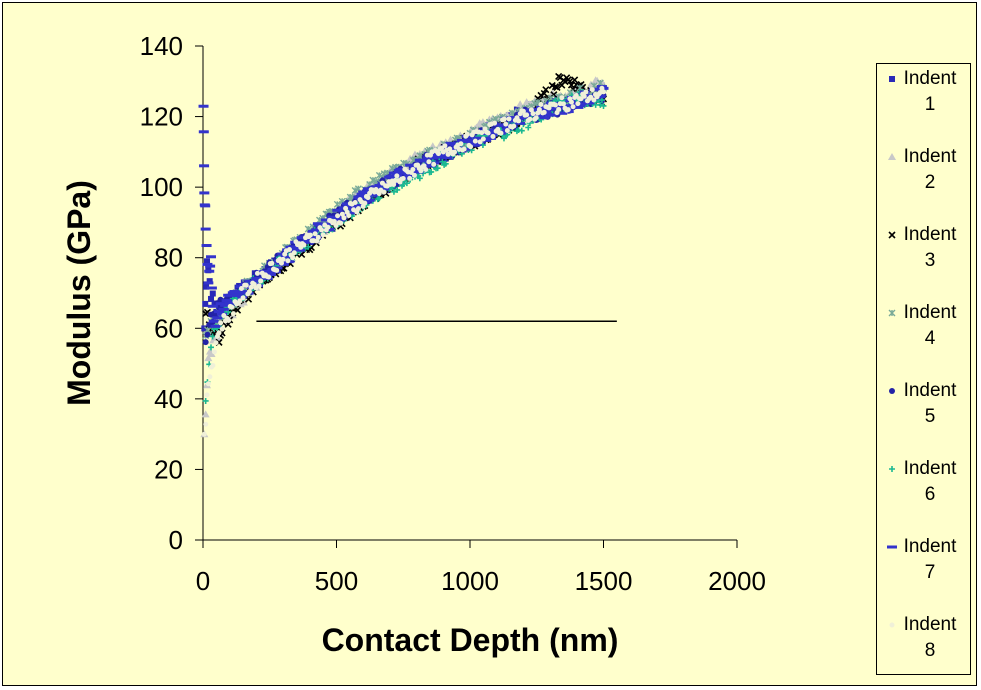 This screenshot has width=981, height=690. What do you see at coordinates (161, 187) in the screenshot?
I see `y-tick-label: 100` at bounding box center [161, 187].